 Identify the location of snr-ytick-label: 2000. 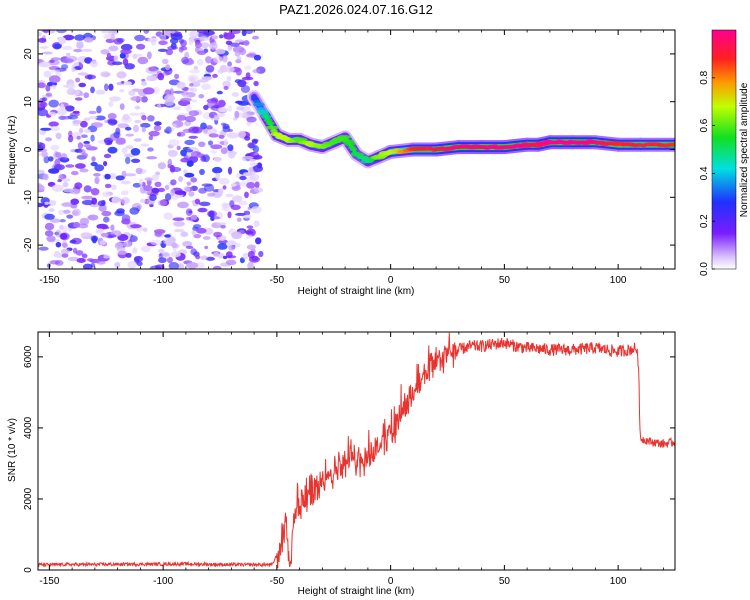
(28, 498).